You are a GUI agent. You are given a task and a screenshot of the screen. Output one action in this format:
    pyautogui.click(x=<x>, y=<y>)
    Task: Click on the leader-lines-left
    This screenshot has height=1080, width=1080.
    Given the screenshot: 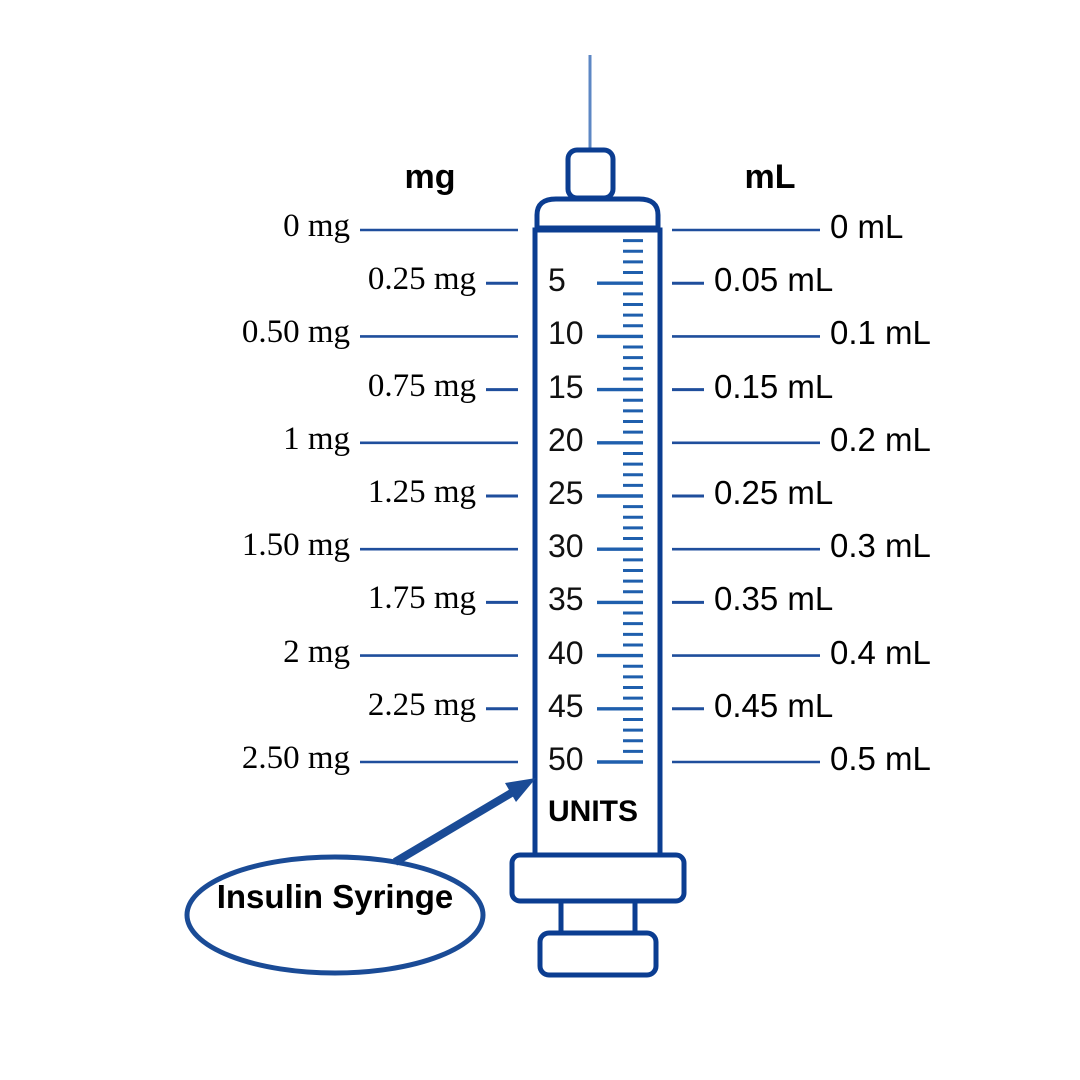 What is the action you would take?
    pyautogui.click(x=439, y=496)
    